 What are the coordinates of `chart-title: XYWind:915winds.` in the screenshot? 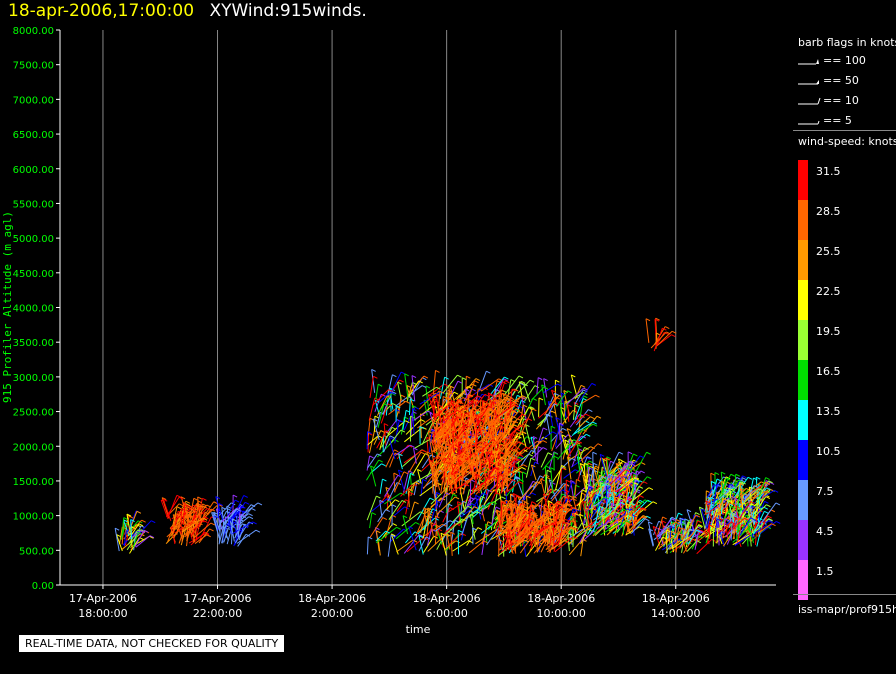 It's located at (288, 11).